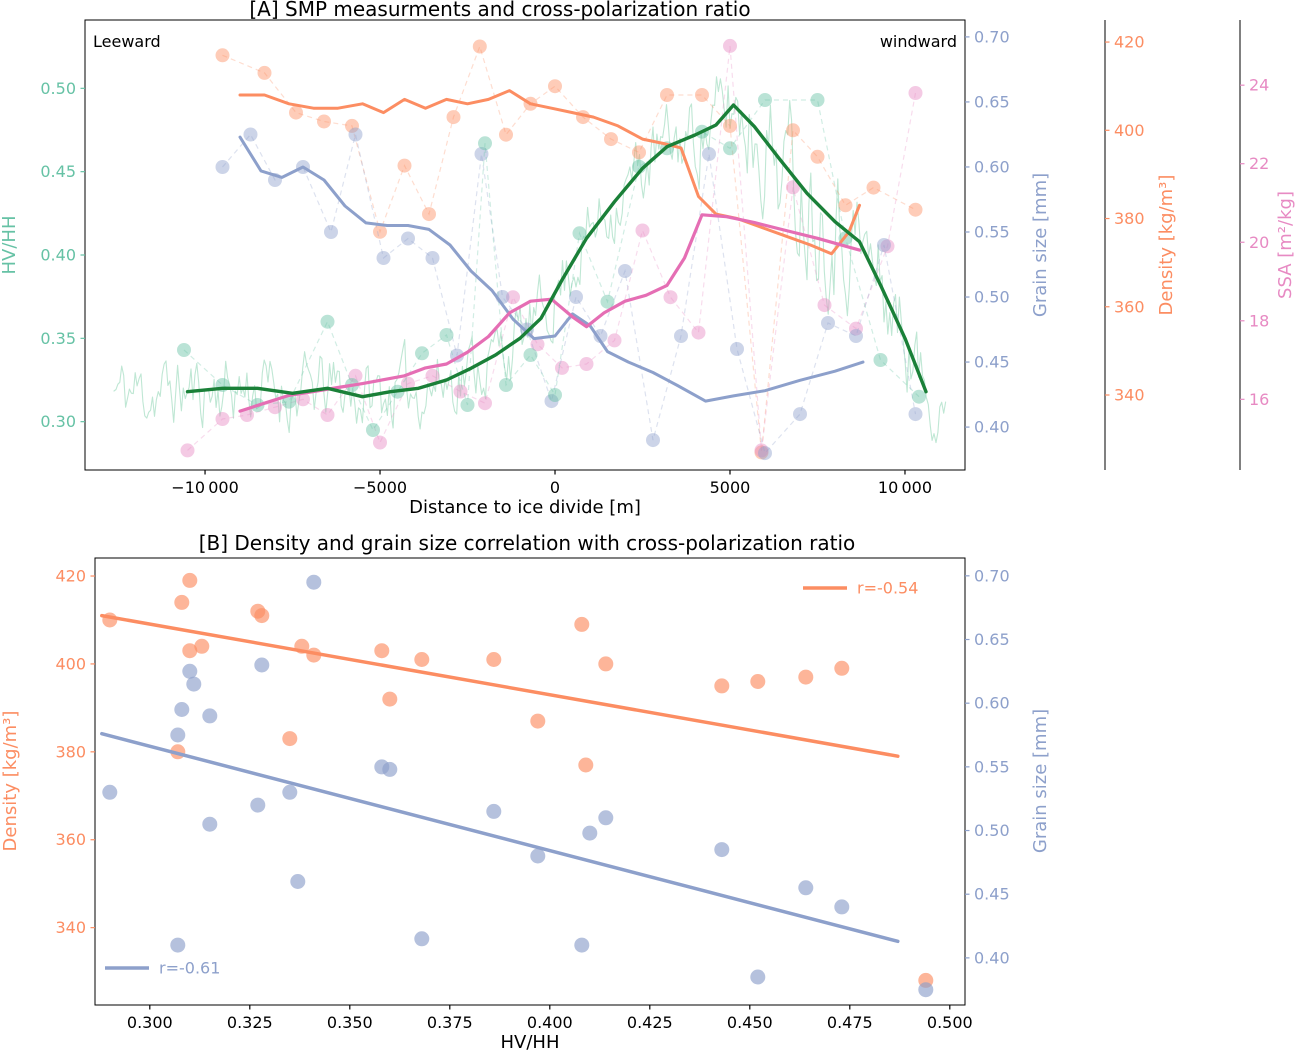 The height and width of the screenshot is (1054, 1297). What do you see at coordinates (127, 41) in the screenshot?
I see `panel-a-annotation-leeward: Leeward` at bounding box center [127, 41].